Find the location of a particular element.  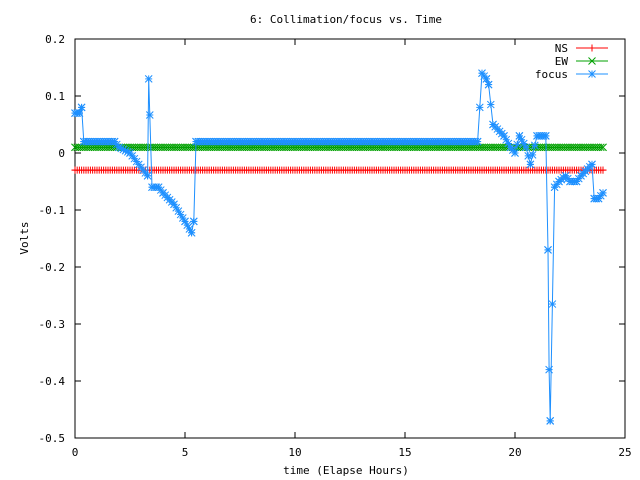

legend-label-focus: focus is located at coordinates (551, 74).